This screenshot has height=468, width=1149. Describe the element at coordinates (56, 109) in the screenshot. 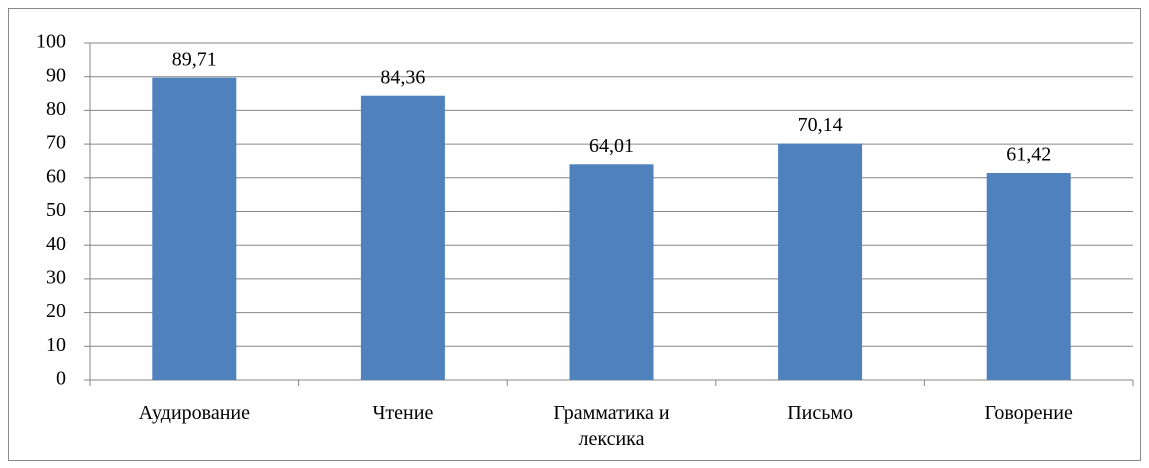

I see `y-tick-label: 80` at that location.